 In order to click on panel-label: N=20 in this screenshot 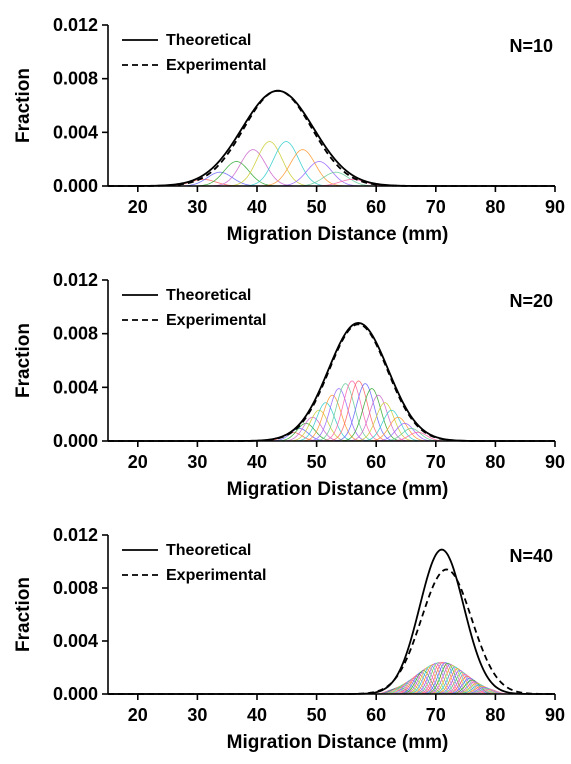, I will do `click(531, 301)`.